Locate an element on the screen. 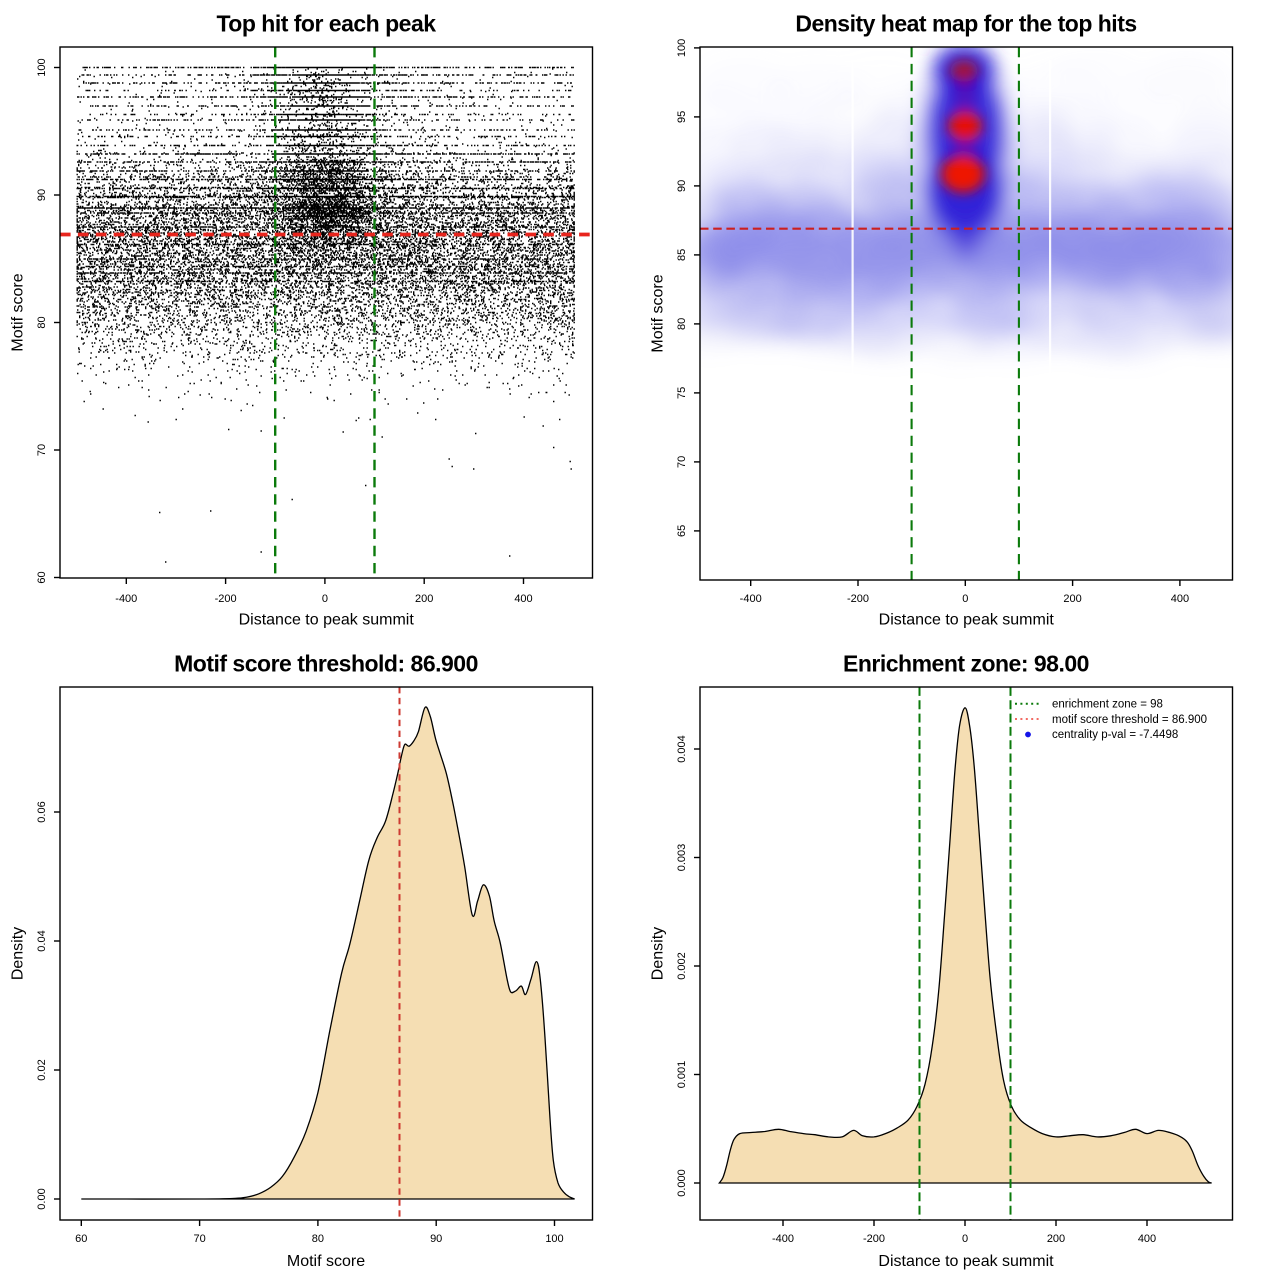 The width and height of the screenshot is (1280, 1280). svg-text: 0.000 is located at coordinates (682, 1183).